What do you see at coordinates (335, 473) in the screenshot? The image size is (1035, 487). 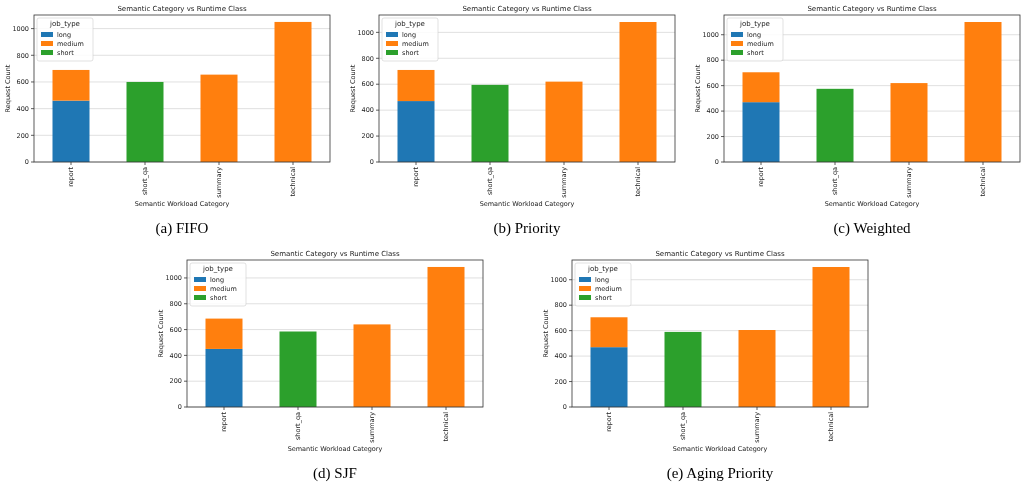 I see `text: (d) SJF` at bounding box center [335, 473].